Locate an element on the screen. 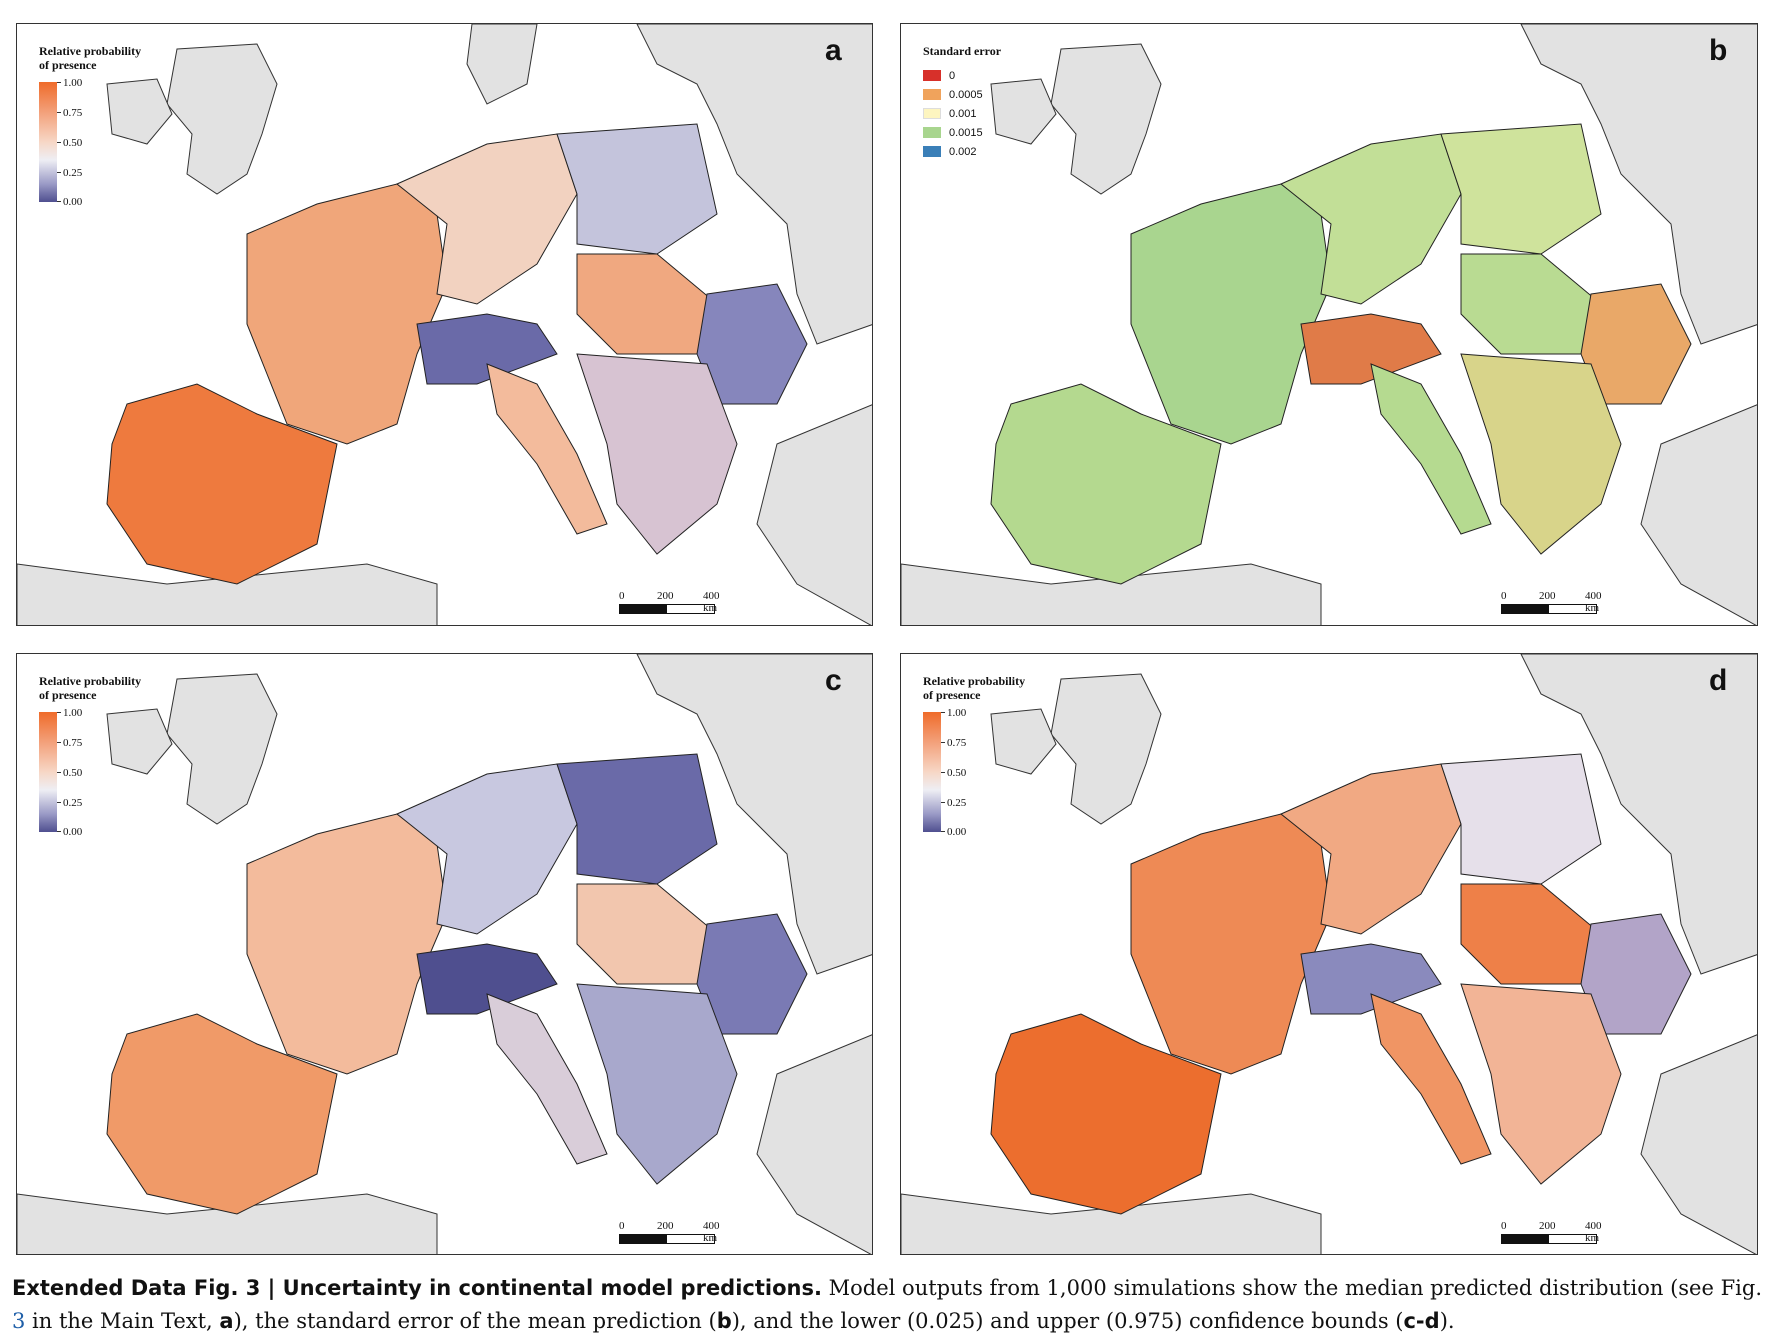 This screenshot has height=1344, width=1772. legend-class: 0.001 is located at coordinates (962, 113).